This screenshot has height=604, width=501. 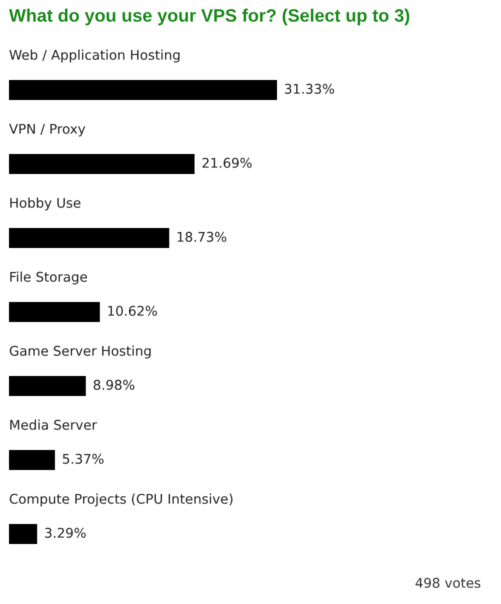 What do you see at coordinates (83, 459) in the screenshot?
I see `data-label: 5.37%` at bounding box center [83, 459].